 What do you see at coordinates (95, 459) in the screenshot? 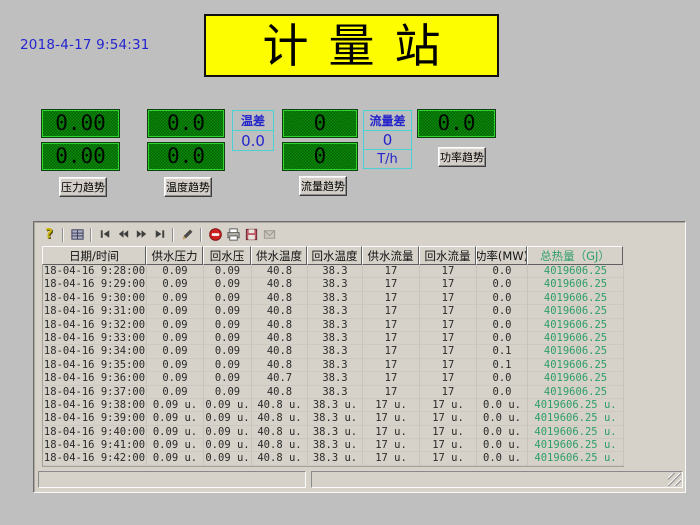
I see `table-cell: 18-04-16 9:42:00` at bounding box center [95, 459].